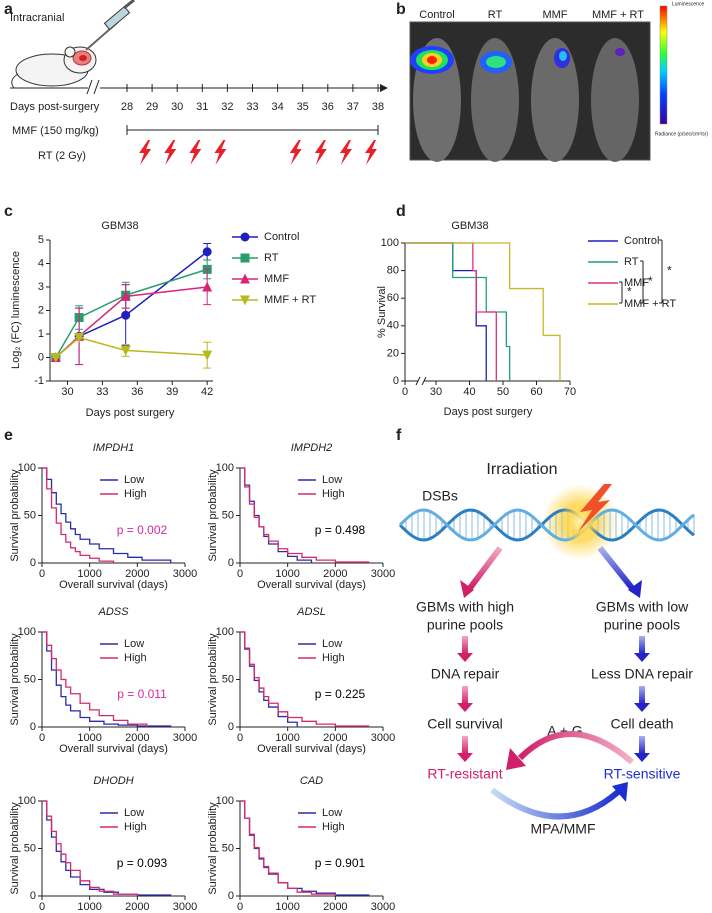  What do you see at coordinates (311, 612) in the screenshot?
I see `chart-title: ADSL` at bounding box center [311, 612].